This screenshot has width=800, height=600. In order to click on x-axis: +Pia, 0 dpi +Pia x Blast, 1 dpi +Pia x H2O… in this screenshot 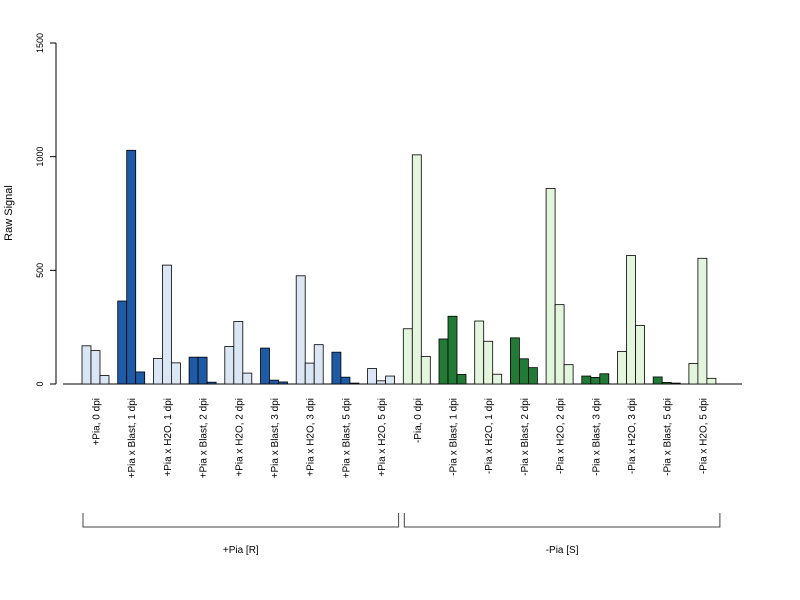, I will do `click(401, 438)`.